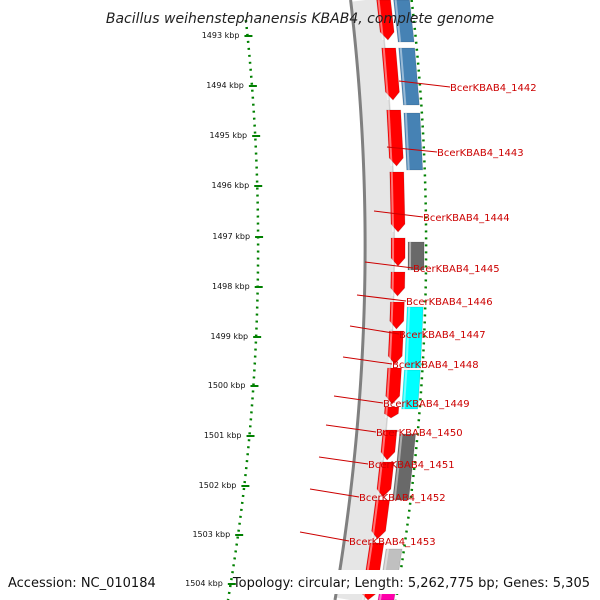  I want to click on ruler-line, so click(243, 309).